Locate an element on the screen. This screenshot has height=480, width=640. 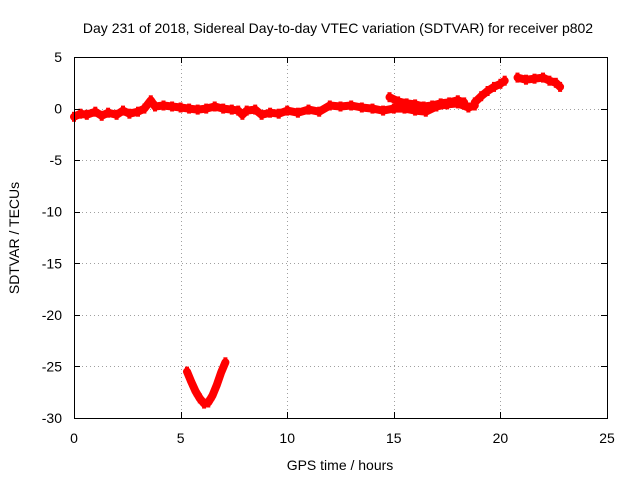
y-tick-label: -5 is located at coordinates (56, 160).